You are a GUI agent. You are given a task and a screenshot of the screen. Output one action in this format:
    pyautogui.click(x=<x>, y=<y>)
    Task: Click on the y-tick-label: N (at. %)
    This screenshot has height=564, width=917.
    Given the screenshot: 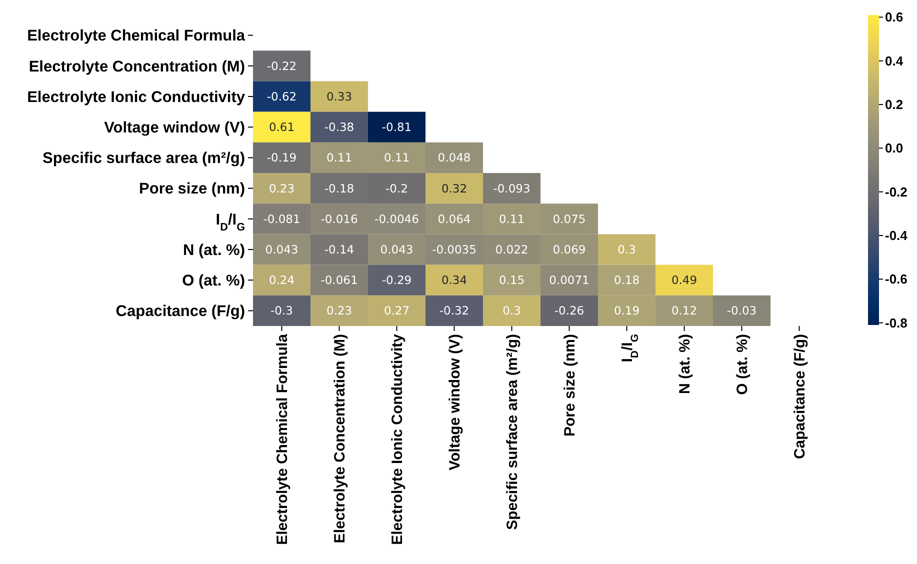 What is the action you would take?
    pyautogui.click(x=214, y=250)
    